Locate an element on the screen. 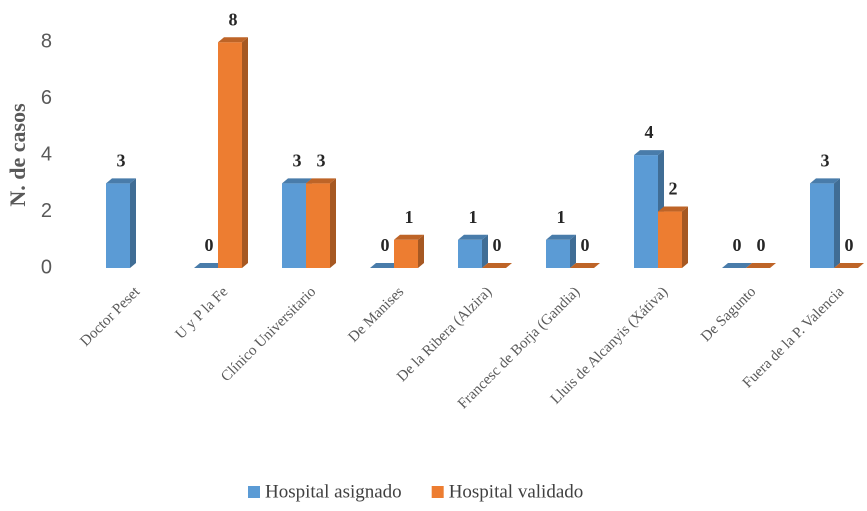 The image size is (867, 511). y-tick-label: 6 is located at coordinates (46, 98).